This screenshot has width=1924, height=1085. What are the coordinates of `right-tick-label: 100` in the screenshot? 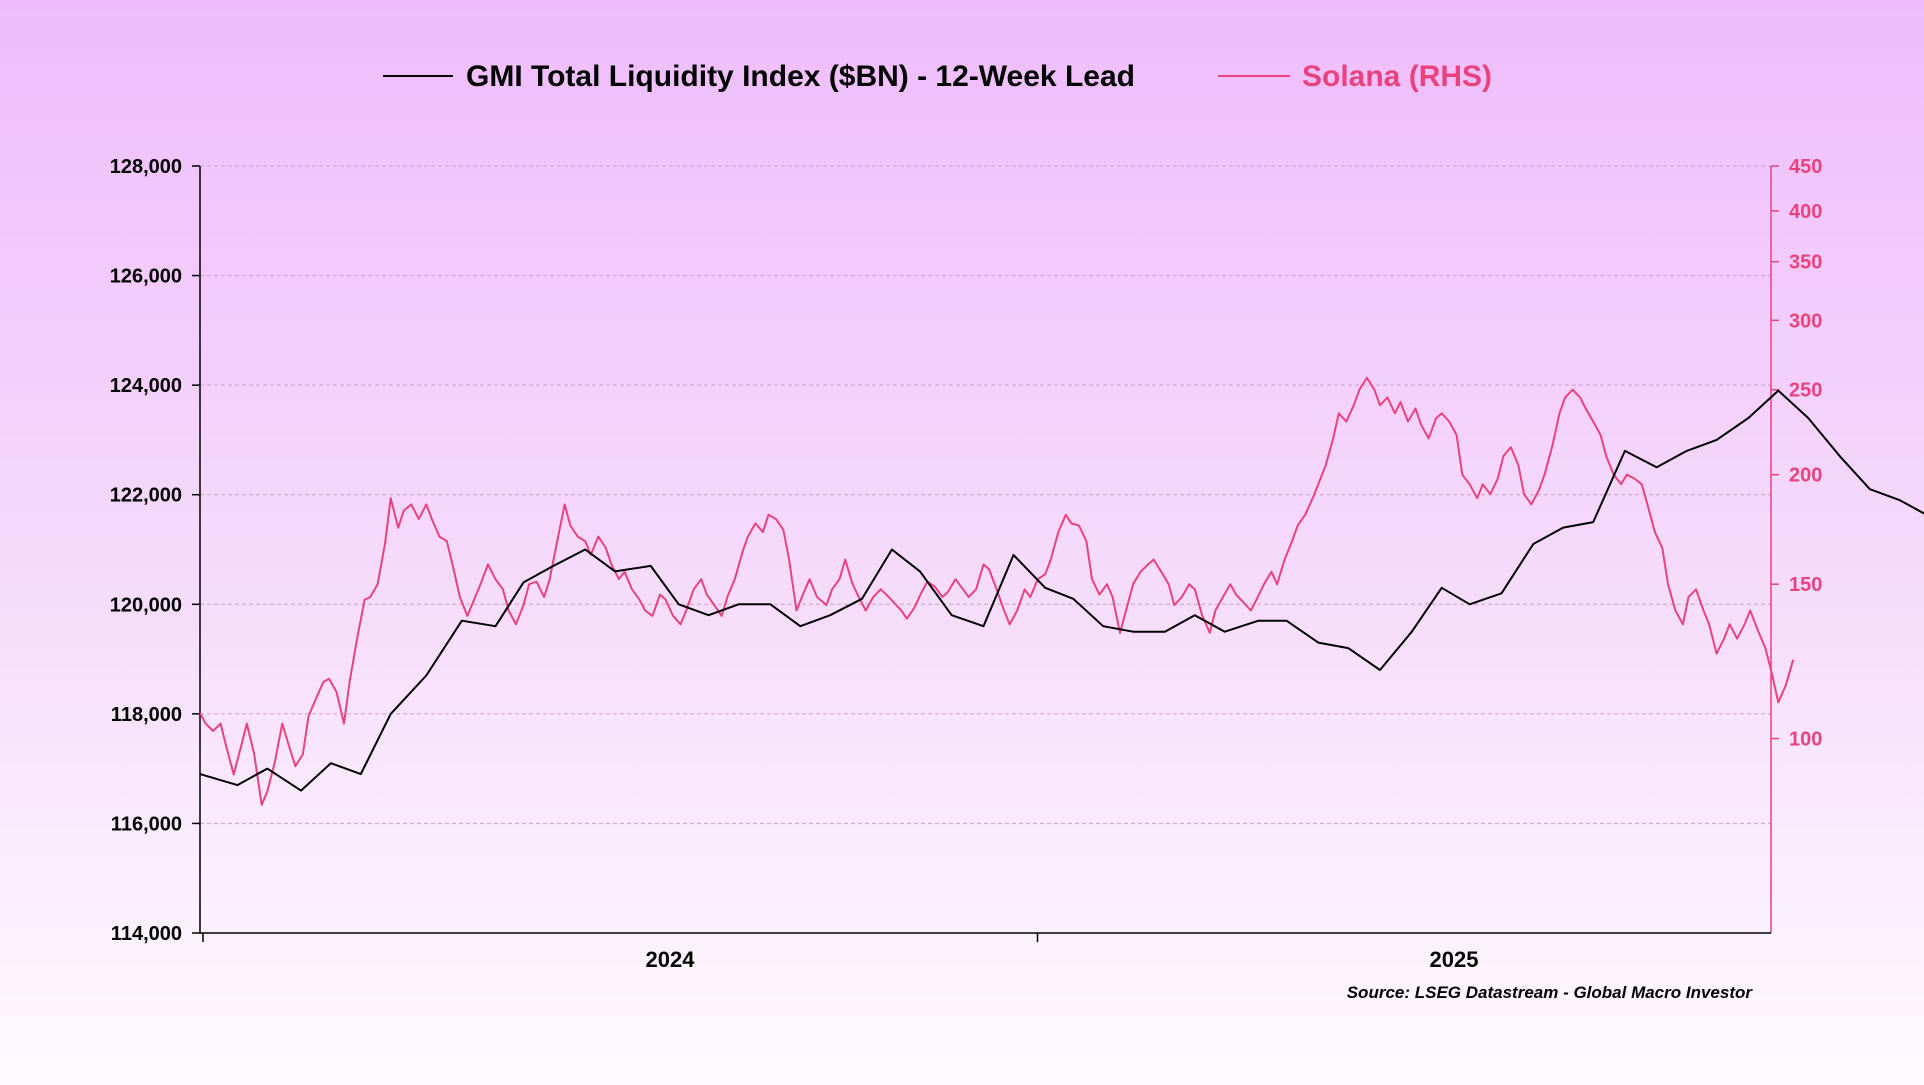 It's located at (1805, 740).